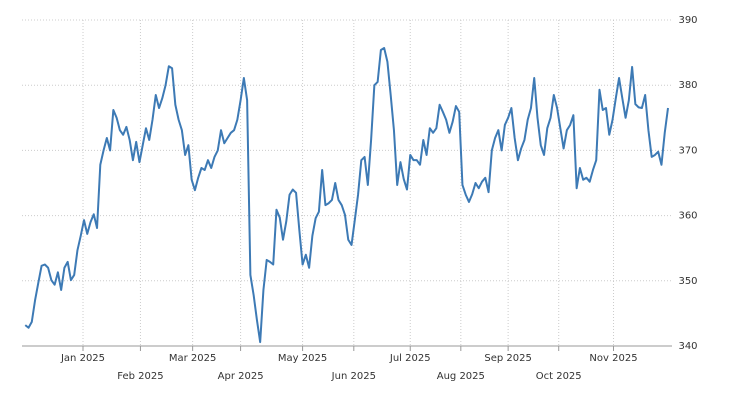 This screenshot has width=730, height=400. I want to click on x-tick-label: Jan 2025, so click(82, 358).